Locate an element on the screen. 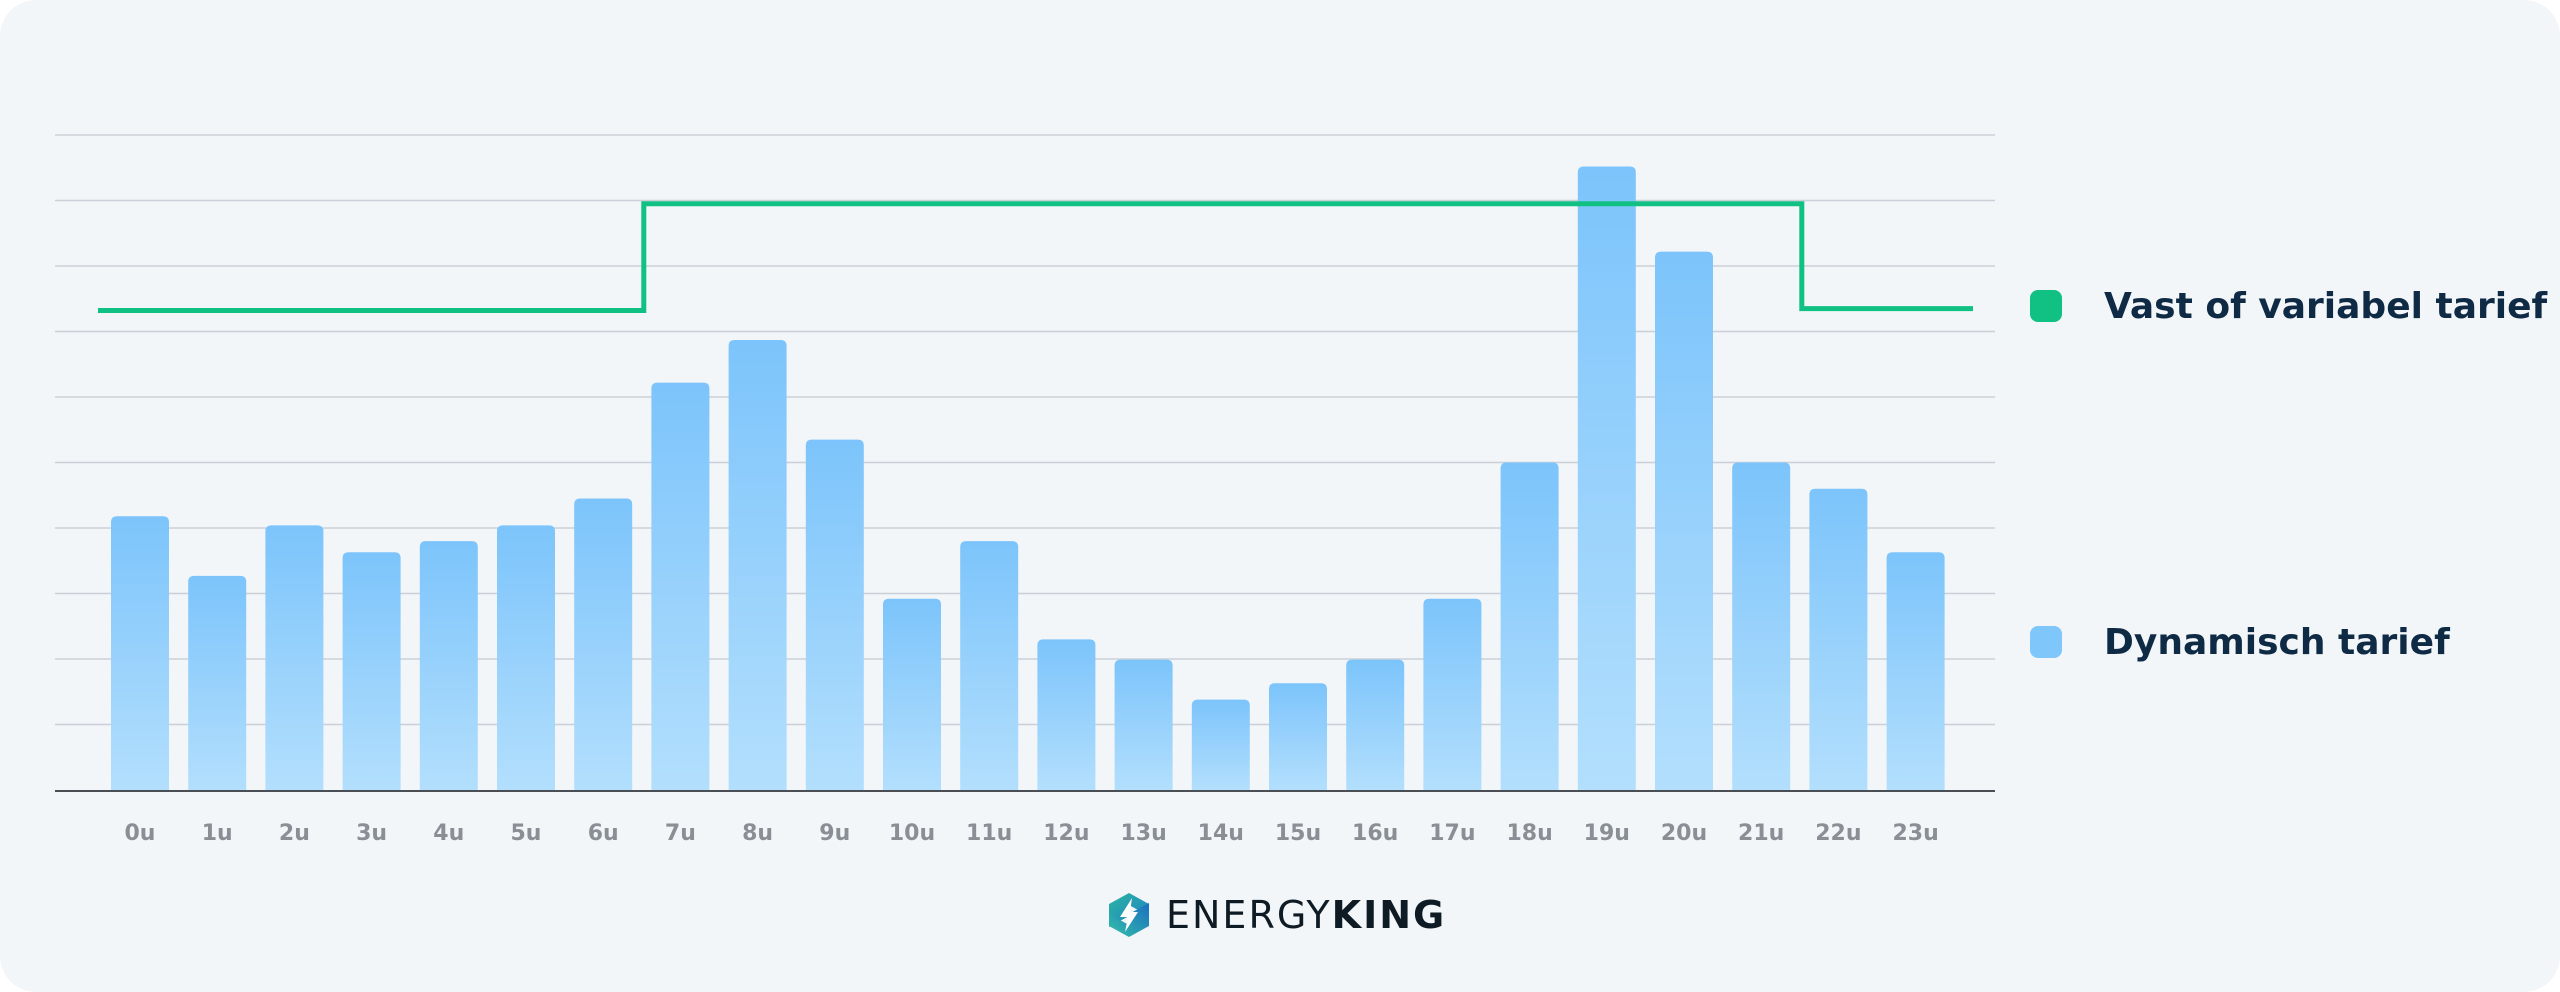 This screenshot has width=2560, height=992. x-tick-label: 5u is located at coordinates (526, 833).